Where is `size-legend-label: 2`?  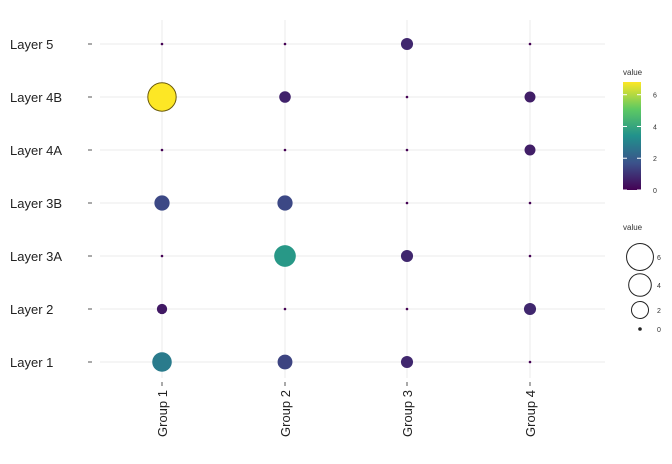
size-legend-label: 2 is located at coordinates (659, 311).